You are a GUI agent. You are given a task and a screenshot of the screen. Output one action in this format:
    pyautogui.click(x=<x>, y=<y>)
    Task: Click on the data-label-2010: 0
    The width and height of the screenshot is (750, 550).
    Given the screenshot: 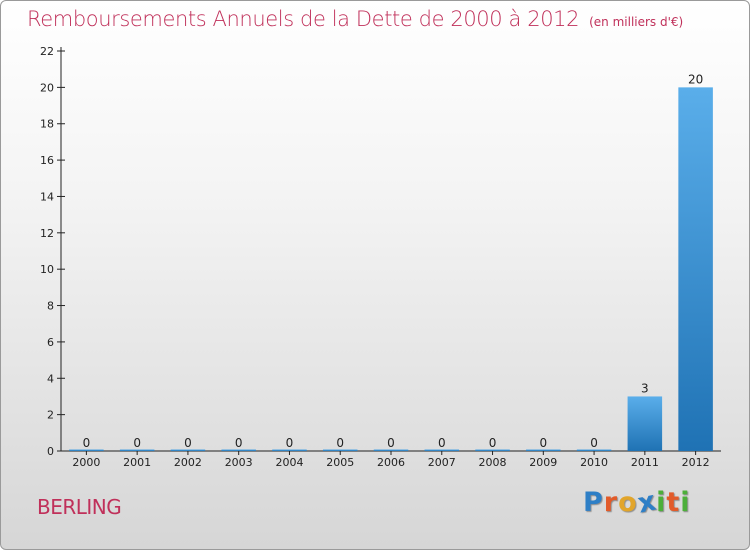 What is the action you would take?
    pyautogui.click(x=594, y=443)
    